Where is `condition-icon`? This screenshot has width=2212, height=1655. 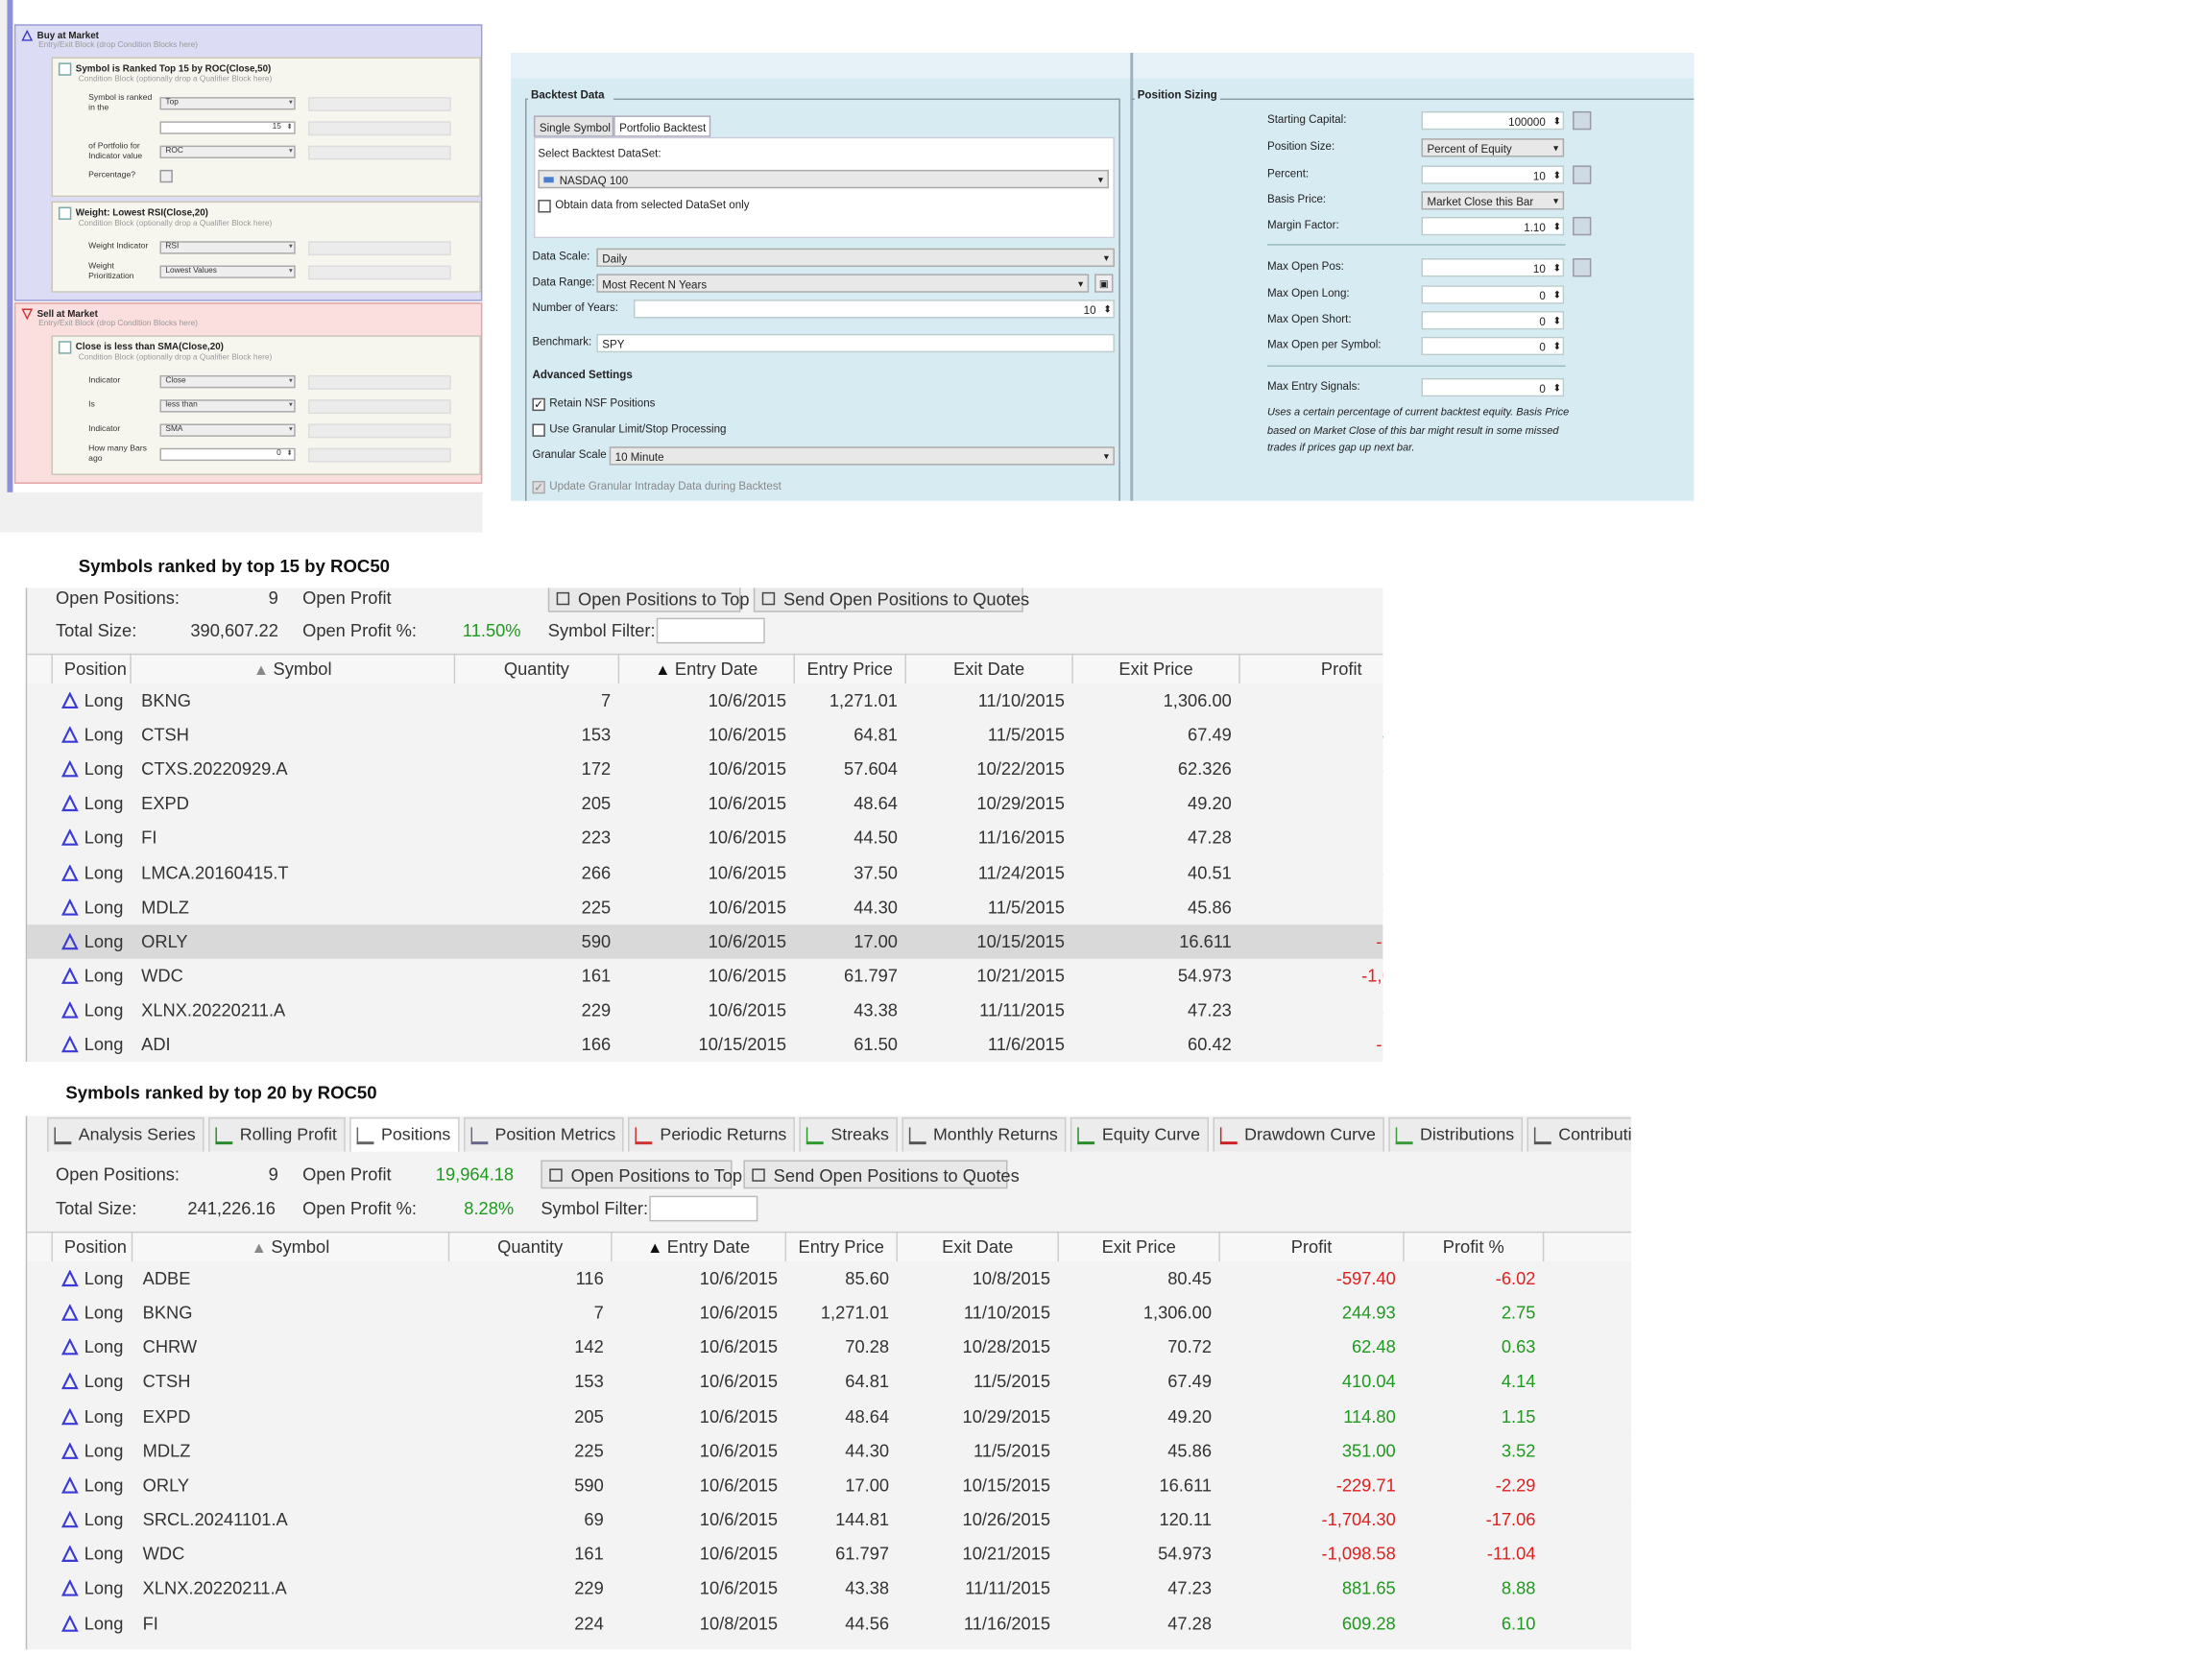
condition-icon is located at coordinates (65, 69).